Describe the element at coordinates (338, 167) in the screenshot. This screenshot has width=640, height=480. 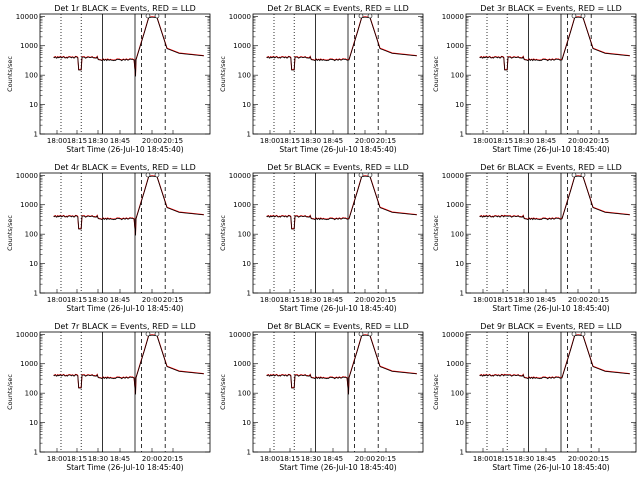
I see `panel-title: Det 5r BLACK = Events, RED = LLD` at that location.